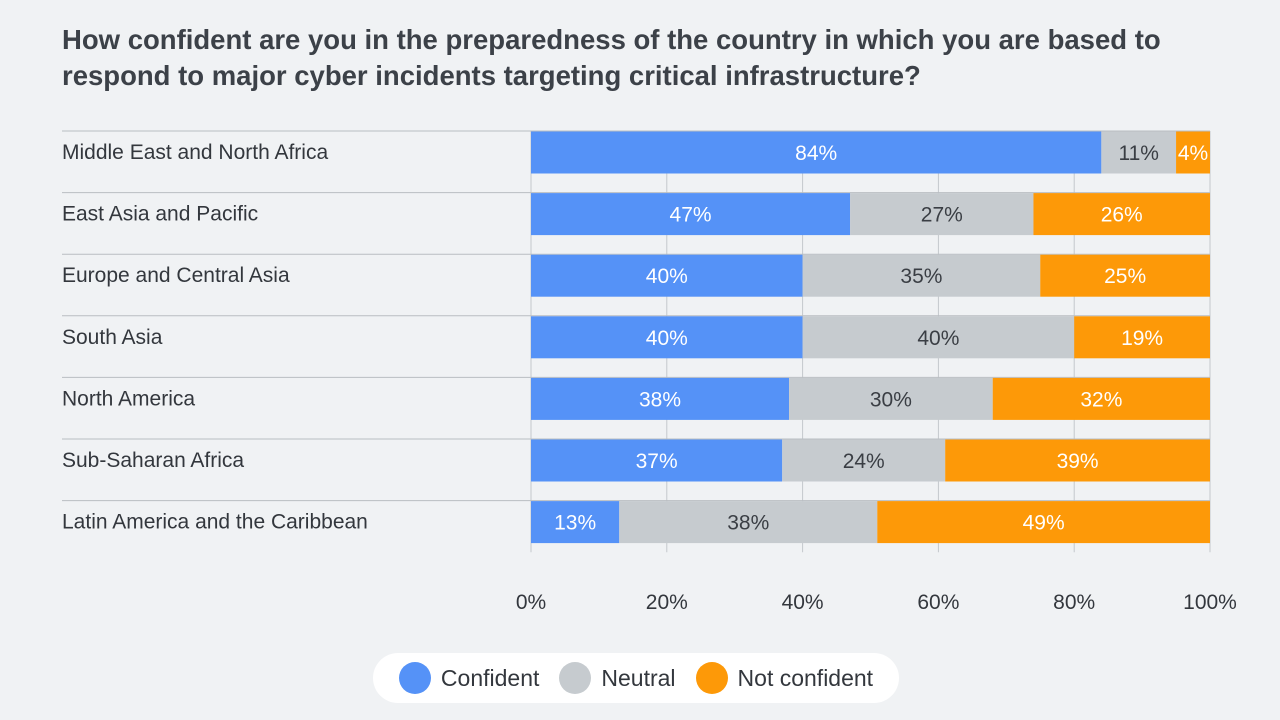 Image resolution: width=1280 pixels, height=720 pixels. I want to click on legend-item: Not confident, so click(784, 678).